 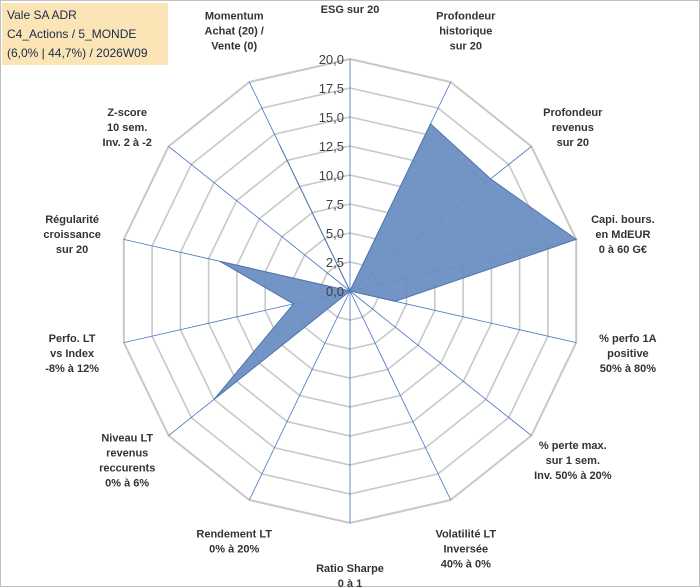 What do you see at coordinates (234, 542) in the screenshot?
I see `category-label: Rendement LT 0% à 20%` at bounding box center [234, 542].